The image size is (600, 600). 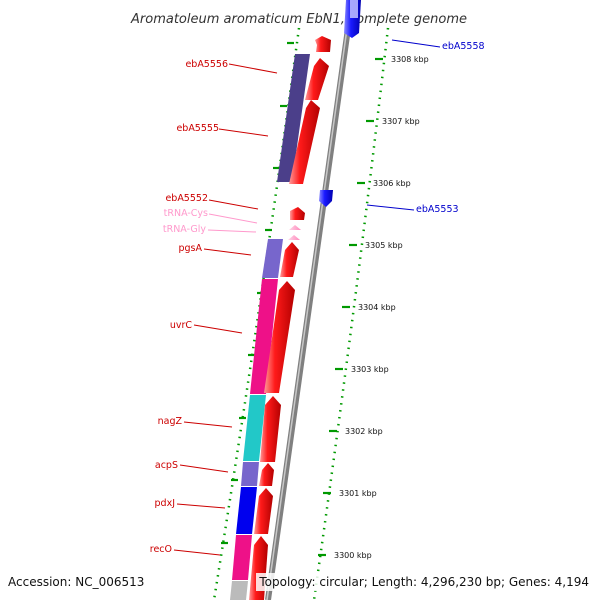 What do you see at coordinates (76, 582) in the screenshot?
I see `accession-text: Accession: NC_006513` at bounding box center [76, 582].